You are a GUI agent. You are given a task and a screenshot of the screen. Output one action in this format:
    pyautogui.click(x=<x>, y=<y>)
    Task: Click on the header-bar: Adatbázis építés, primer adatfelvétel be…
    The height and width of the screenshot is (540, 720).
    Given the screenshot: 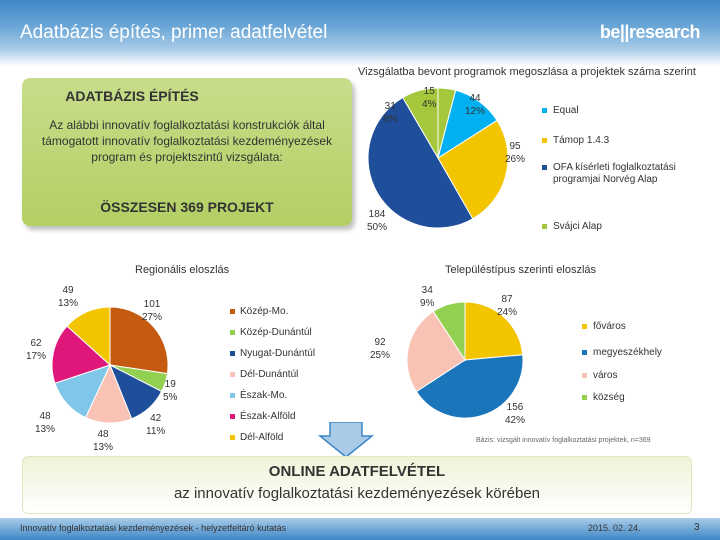 What is the action you would take?
    pyautogui.click(x=360, y=33)
    